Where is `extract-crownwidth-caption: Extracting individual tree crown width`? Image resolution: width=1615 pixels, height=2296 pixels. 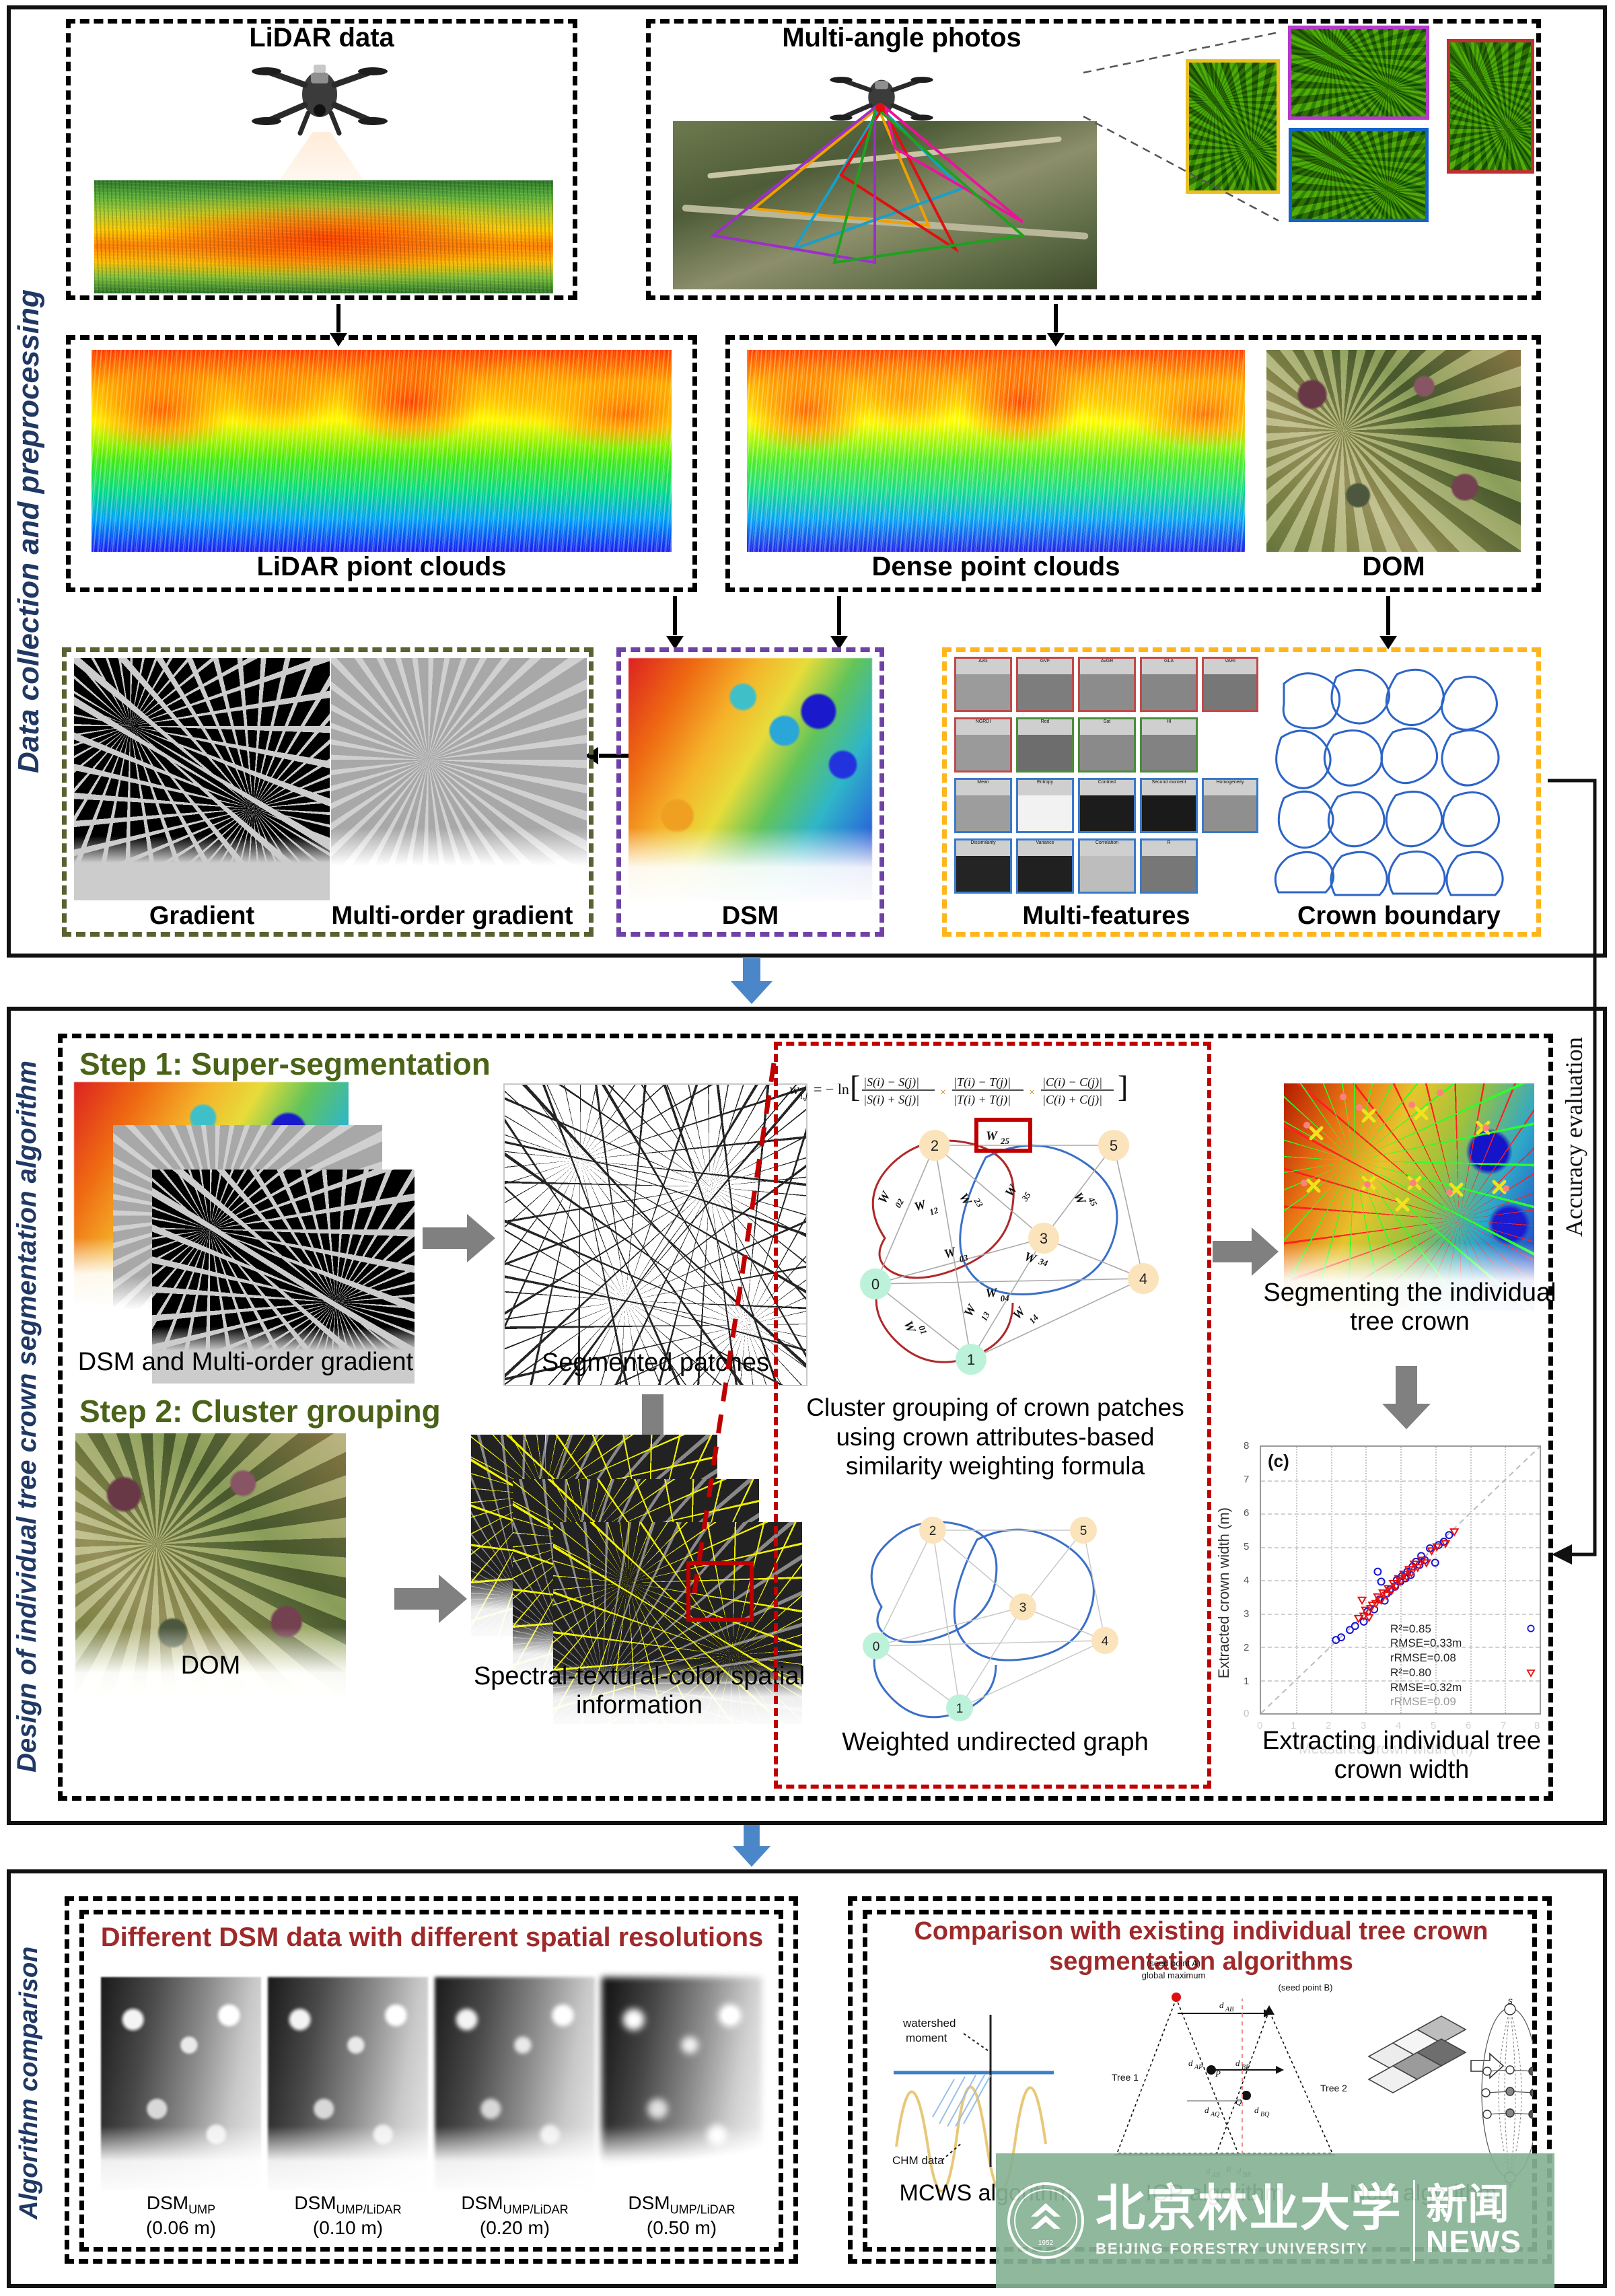 extract-crownwidth-caption: Extracting individual tree crown width is located at coordinates (1402, 1755).